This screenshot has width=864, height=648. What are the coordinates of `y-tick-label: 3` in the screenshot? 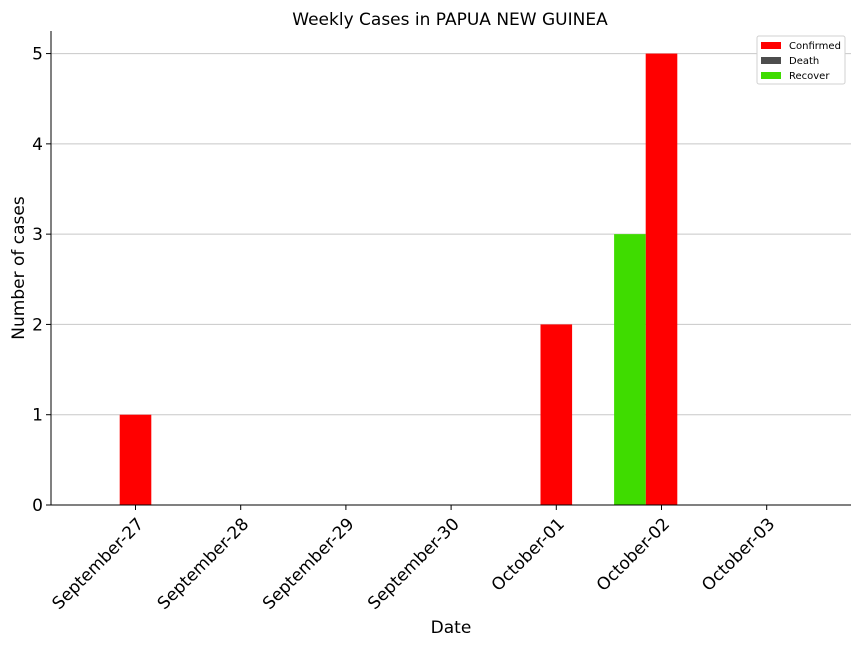 It's located at (37, 235).